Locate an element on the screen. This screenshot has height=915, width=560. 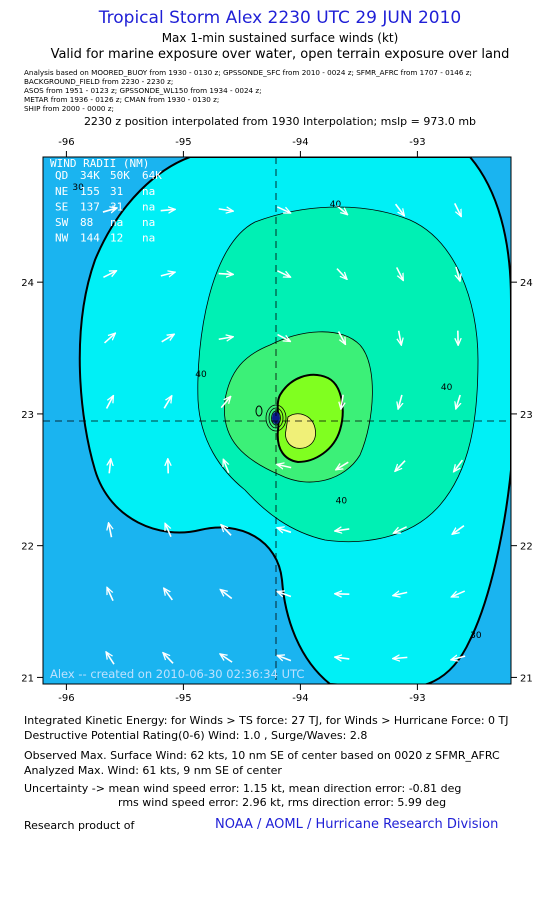
core-max-wind is located at coordinates (300, 431).